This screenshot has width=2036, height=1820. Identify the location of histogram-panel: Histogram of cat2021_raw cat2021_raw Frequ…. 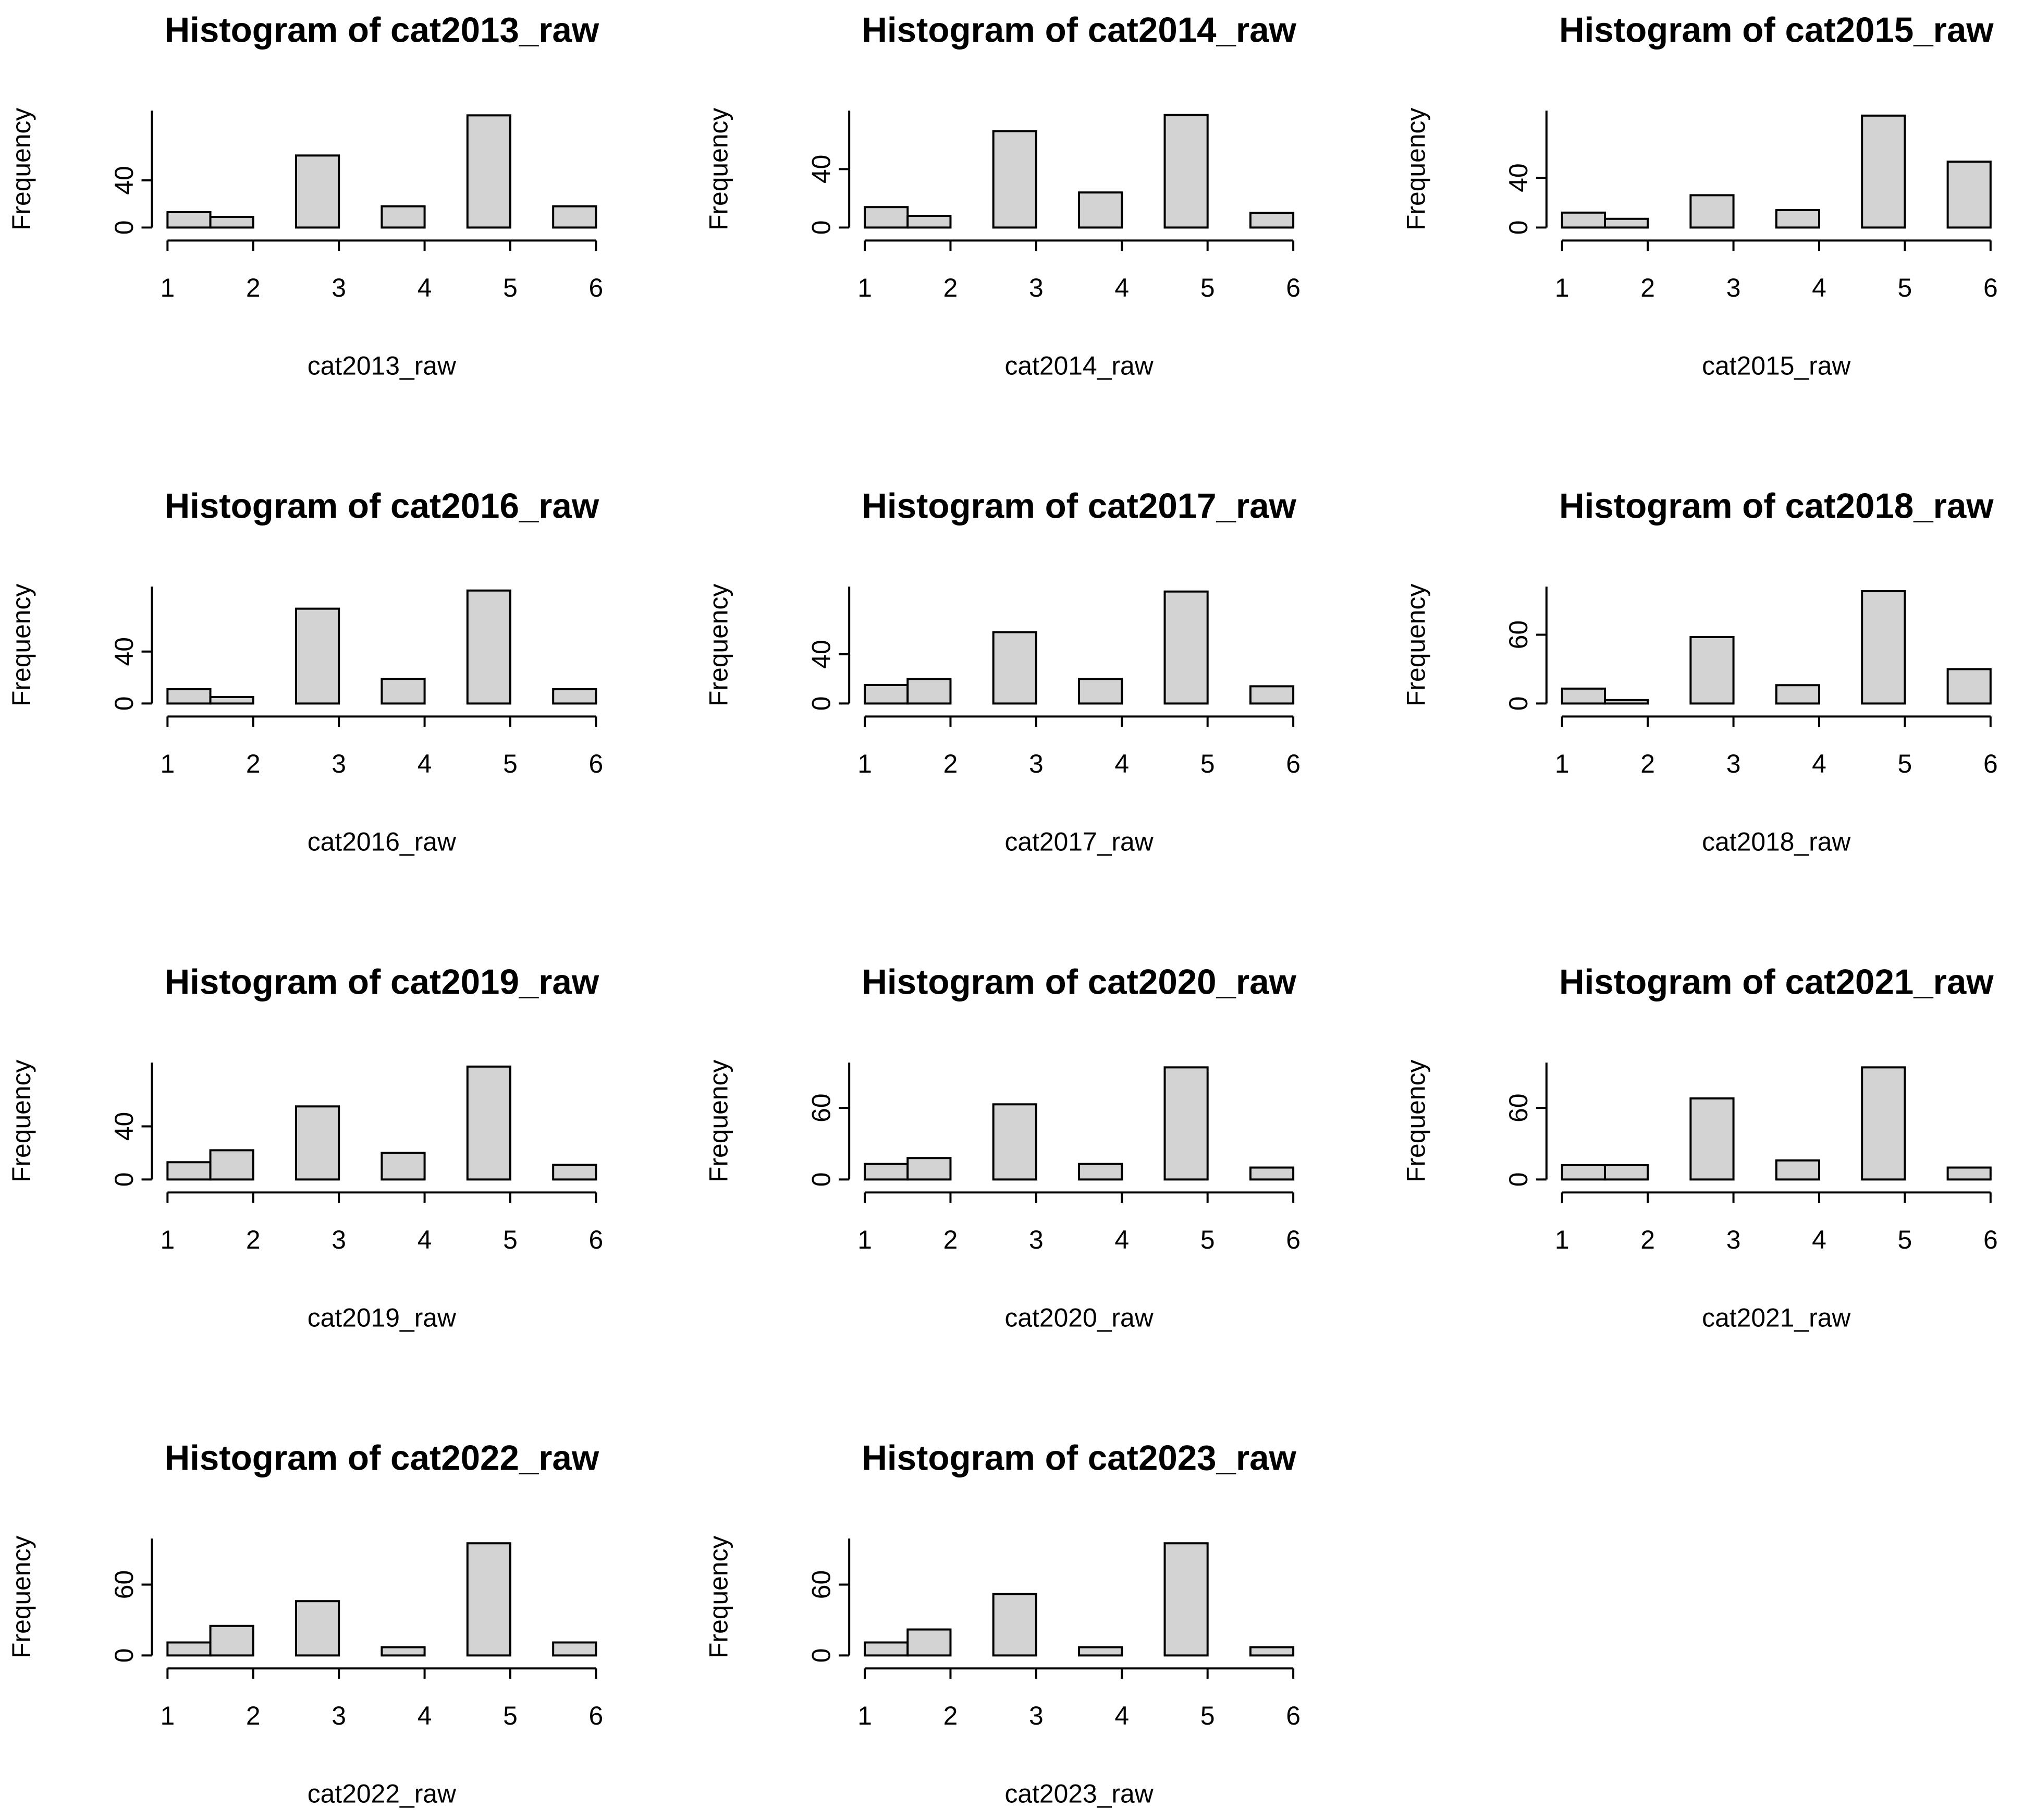
(1699, 1148).